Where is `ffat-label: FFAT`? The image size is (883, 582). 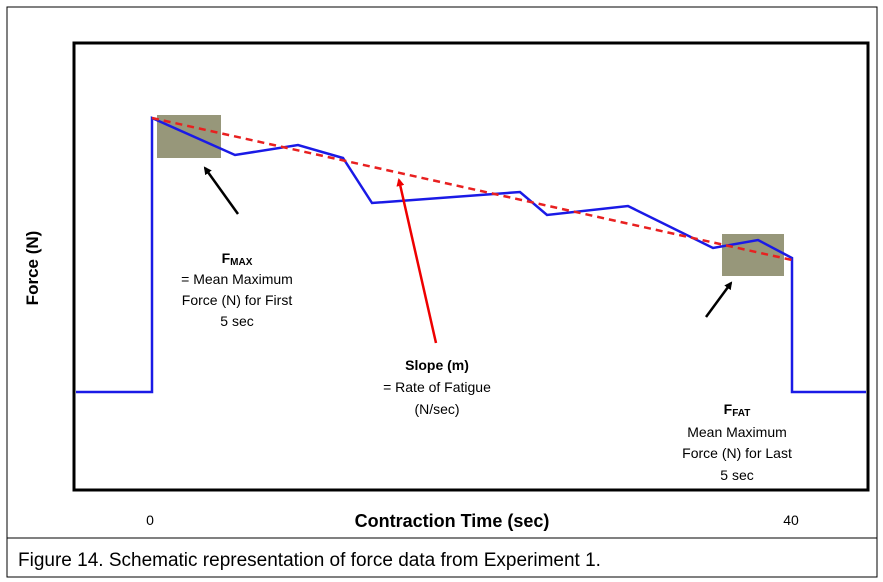
ffat-label: FFAT is located at coordinates (737, 410).